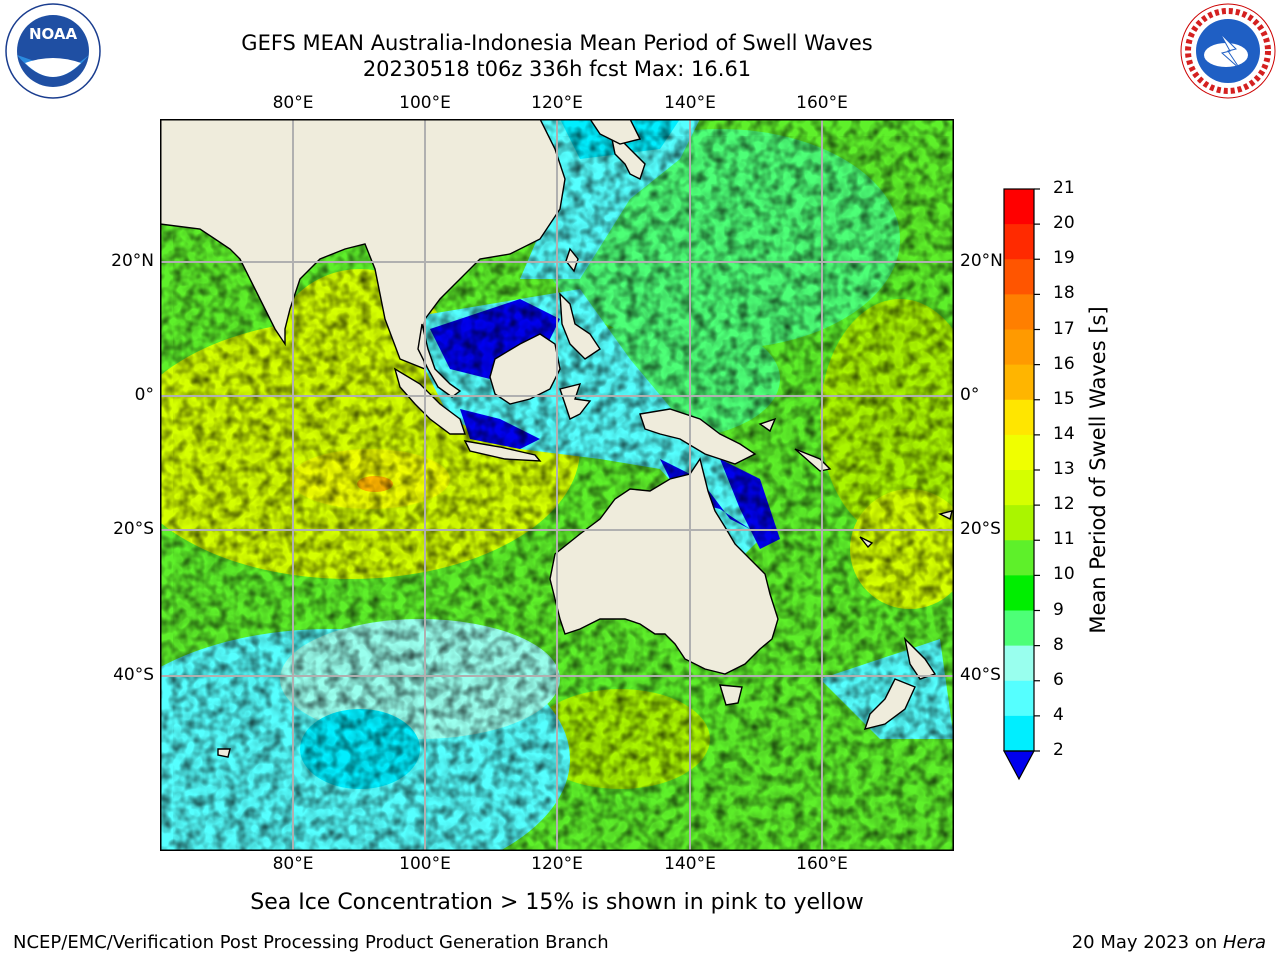 This screenshot has height=960, width=1280. What do you see at coordinates (580, 326) in the screenshot?
I see `land-philippines` at bounding box center [580, 326].